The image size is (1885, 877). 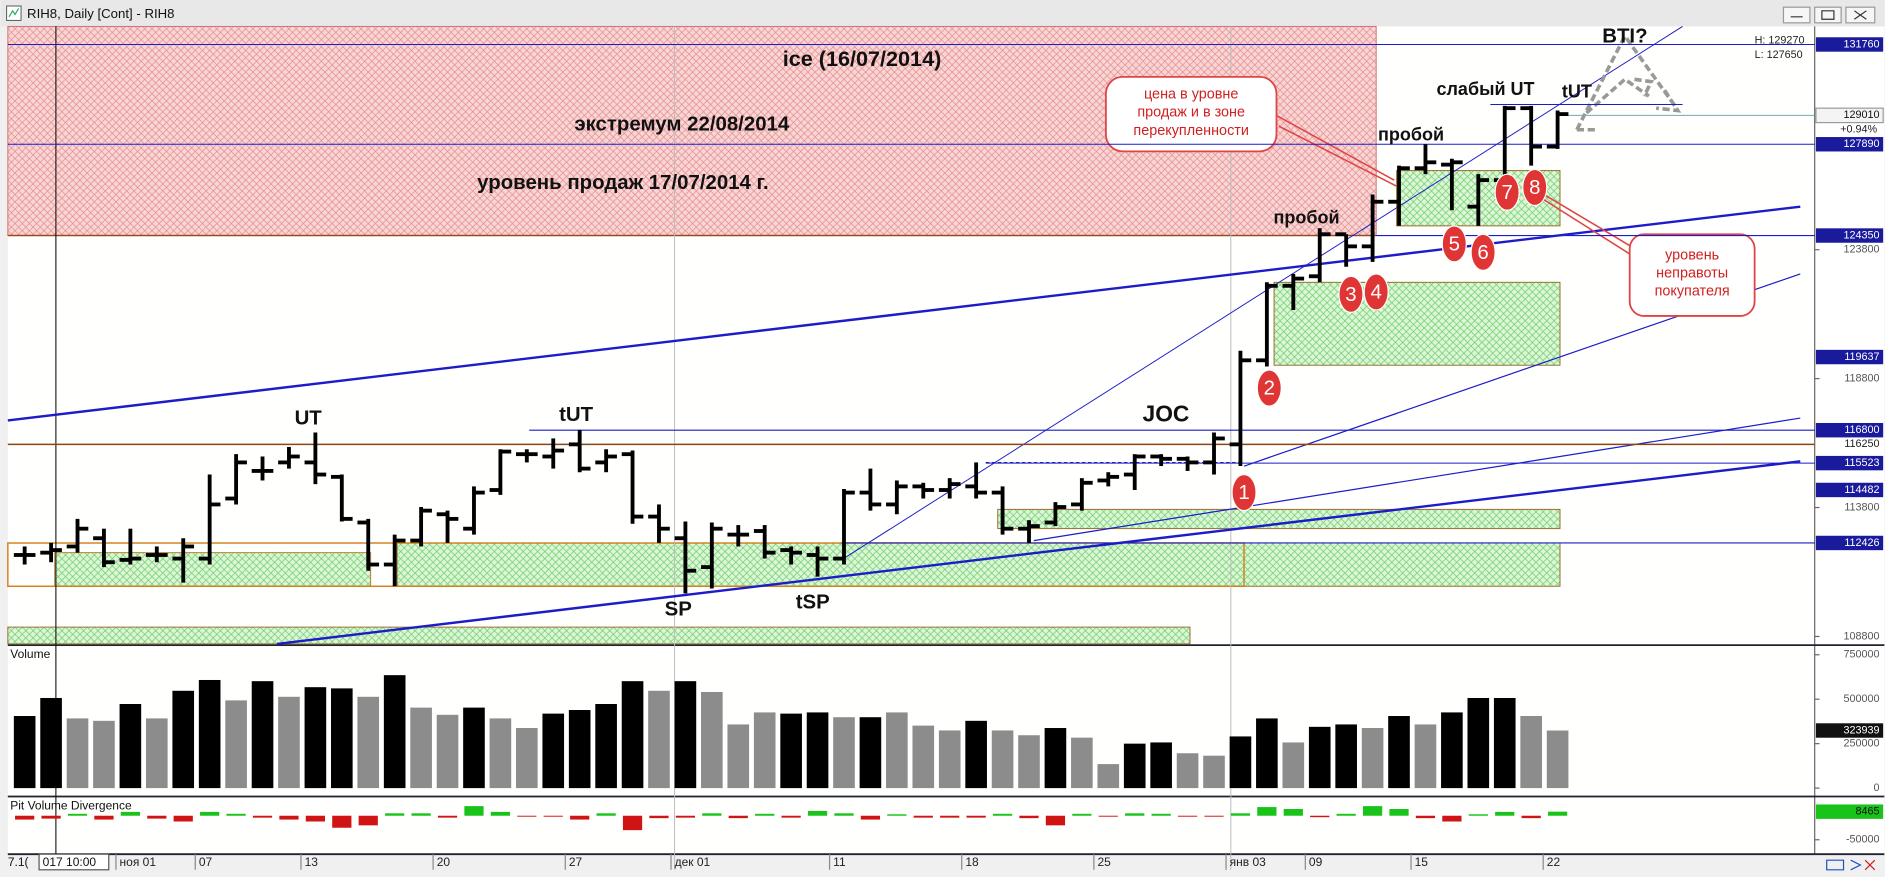 I want to click on y-tick-label: -50000, so click(x=1863, y=840).